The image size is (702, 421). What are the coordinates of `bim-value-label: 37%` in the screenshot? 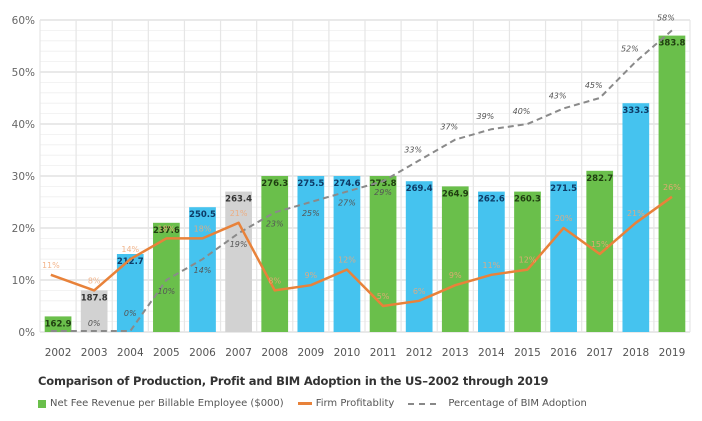 It's located at (449, 127).